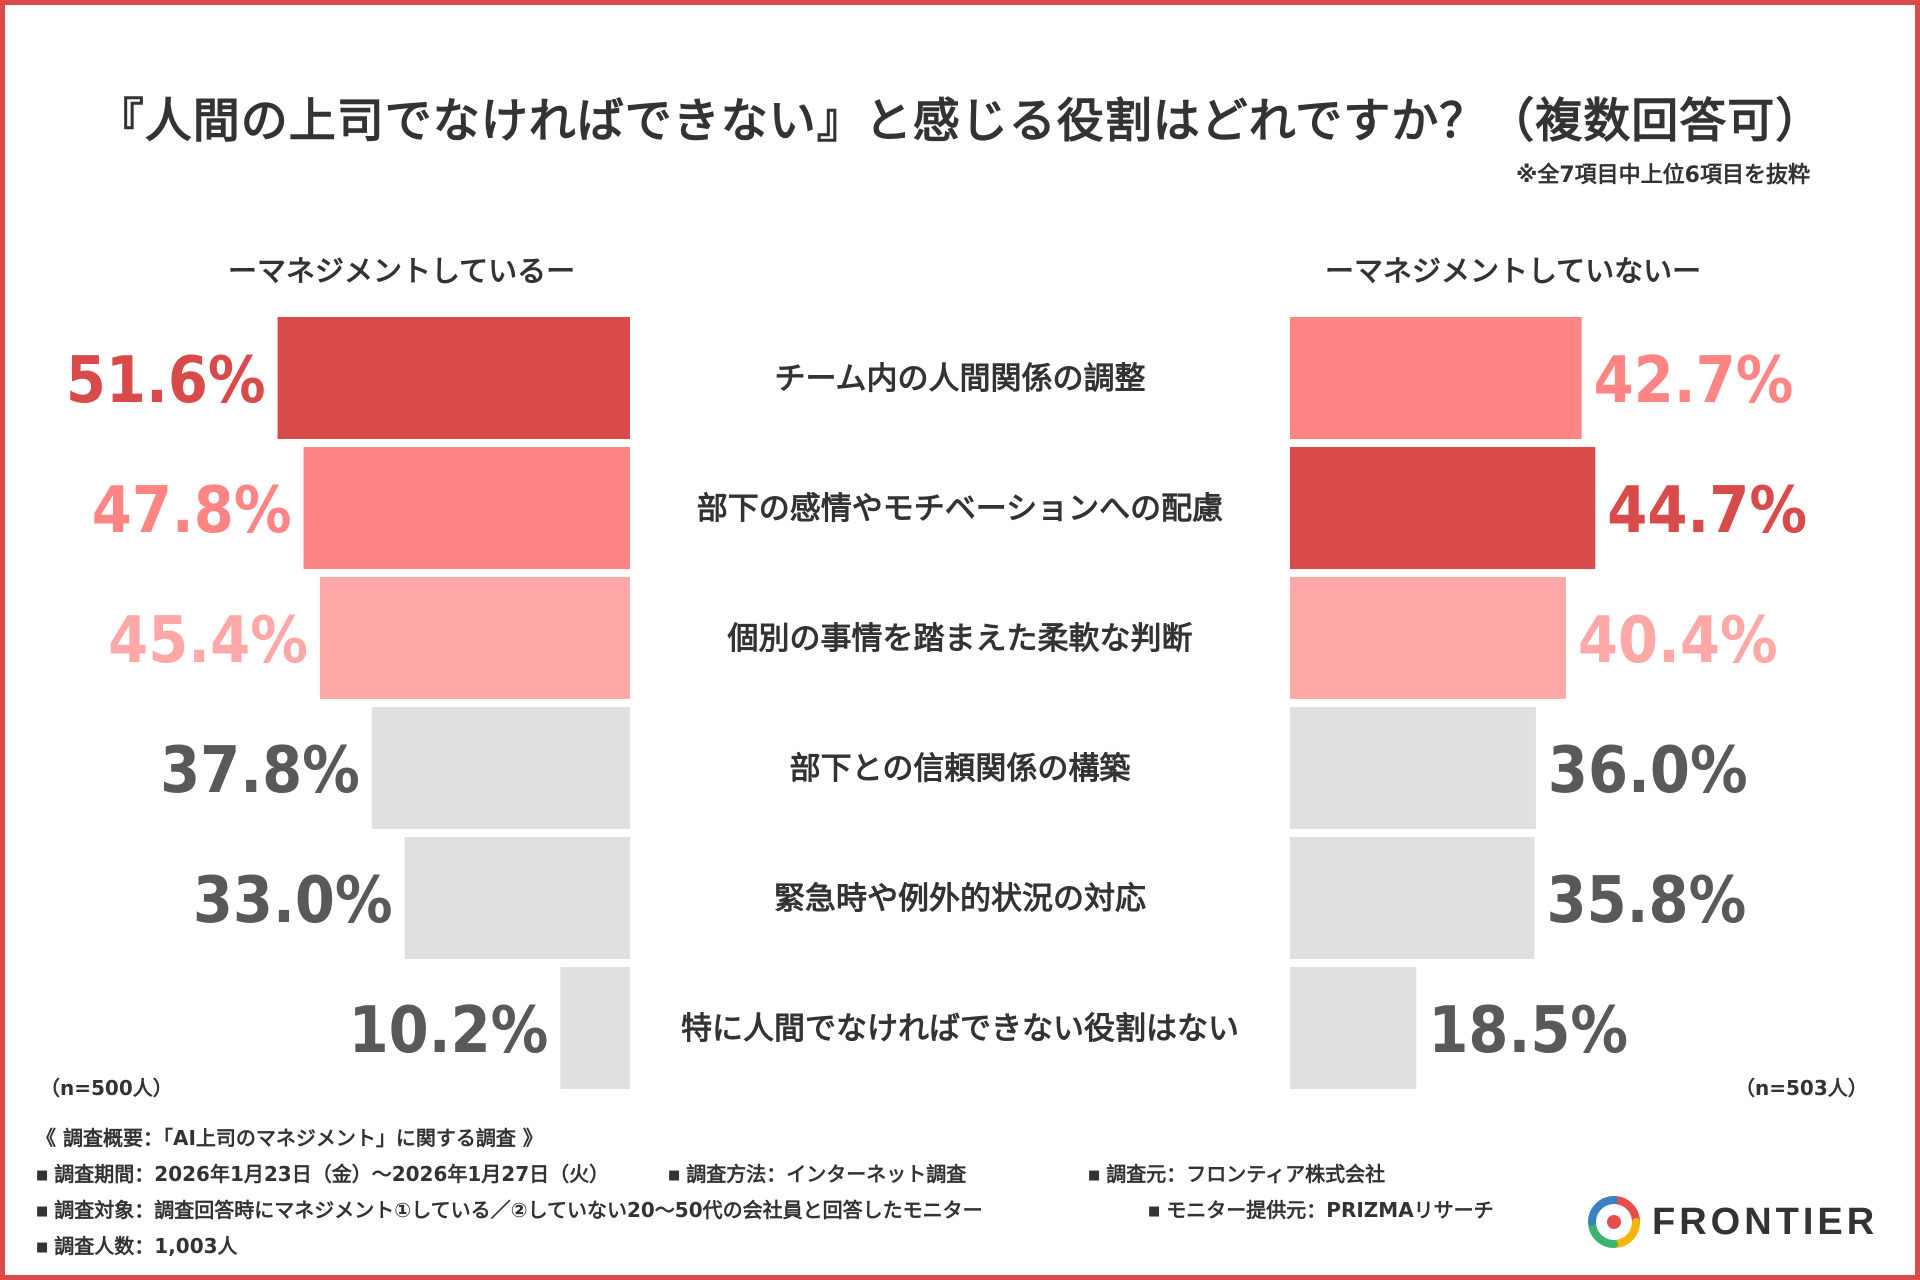 Image resolution: width=1920 pixels, height=1280 pixels. What do you see at coordinates (1647, 901) in the screenshot?
I see `right-value-label: 35.8%` at bounding box center [1647, 901].